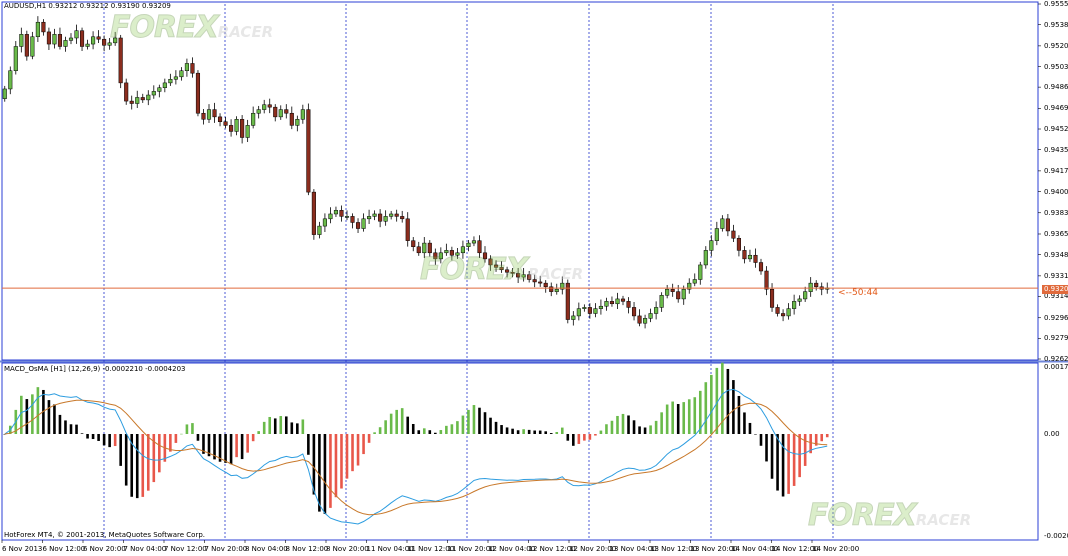  What do you see at coordinates (226, 549) in the screenshot?
I see `time-tick-label: 7 Nov 20:00` at bounding box center [226, 549].